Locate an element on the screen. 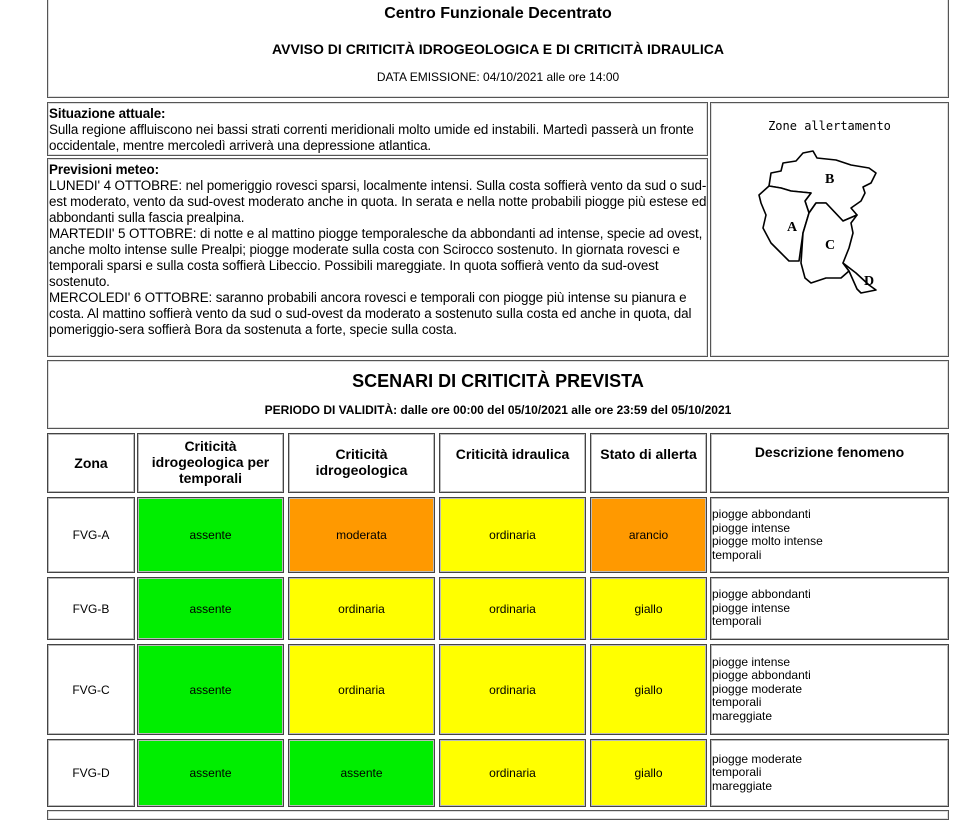 The height and width of the screenshot is (820, 976). header-description: Descrizione fenomeno is located at coordinates (829, 463).